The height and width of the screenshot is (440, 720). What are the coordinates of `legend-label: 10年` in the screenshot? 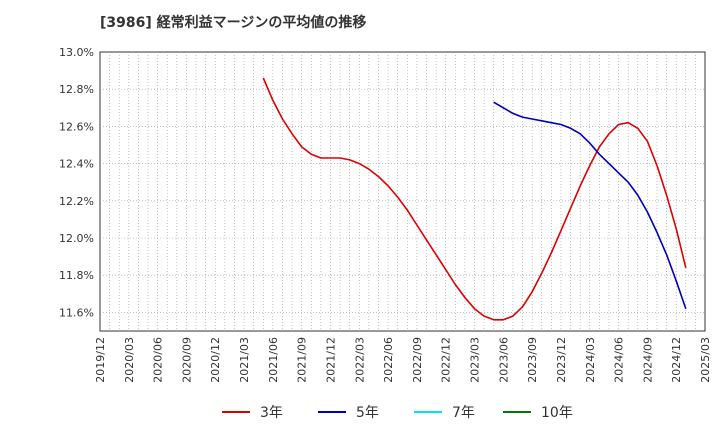 It's located at (557, 413).